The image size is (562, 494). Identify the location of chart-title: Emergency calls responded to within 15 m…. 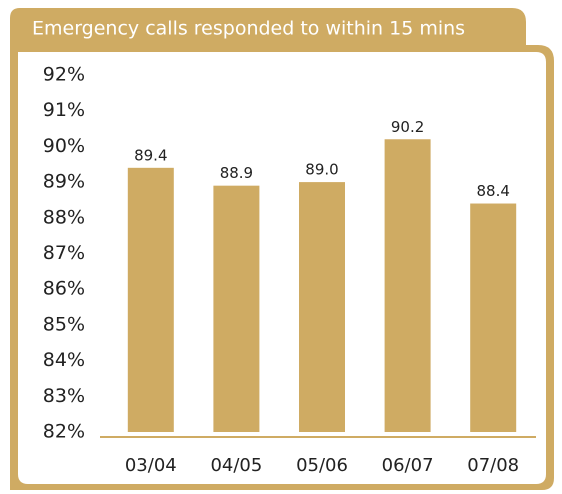
(248, 29).